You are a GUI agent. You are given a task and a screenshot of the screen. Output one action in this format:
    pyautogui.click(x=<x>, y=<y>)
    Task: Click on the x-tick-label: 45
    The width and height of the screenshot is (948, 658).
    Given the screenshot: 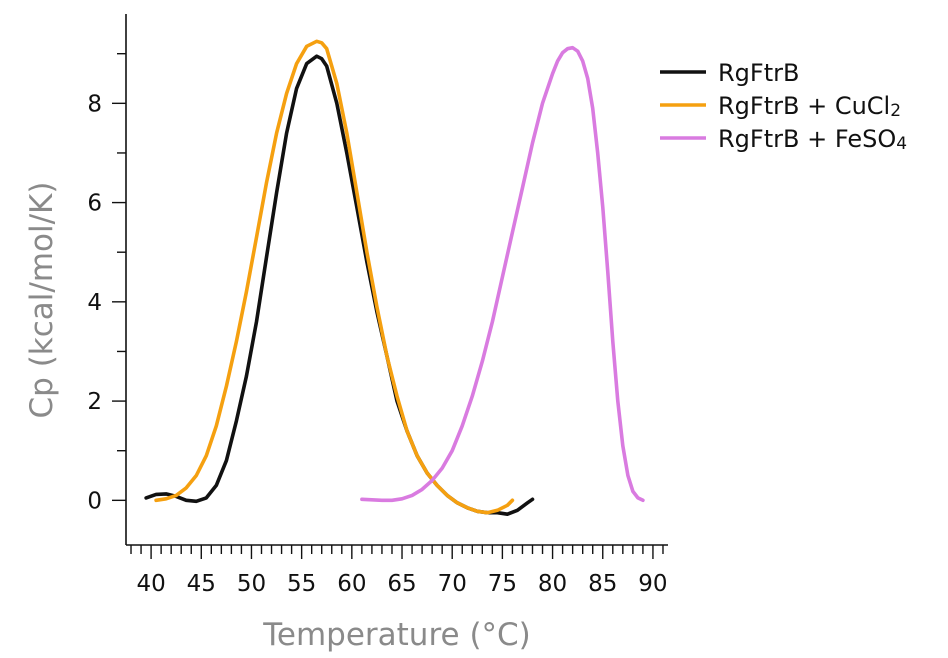 What is the action you would take?
    pyautogui.click(x=201, y=584)
    